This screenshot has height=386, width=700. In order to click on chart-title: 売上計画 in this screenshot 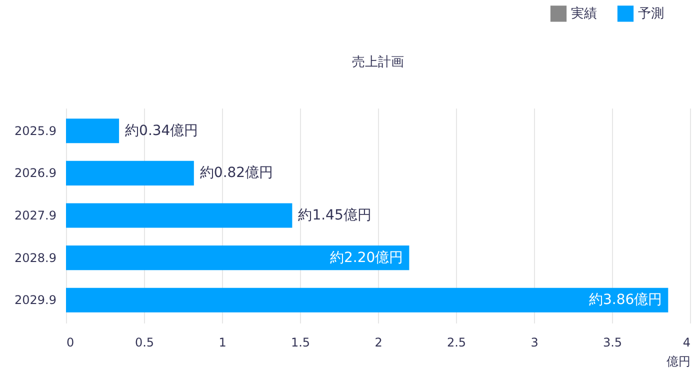, I will do `click(378, 62)`.